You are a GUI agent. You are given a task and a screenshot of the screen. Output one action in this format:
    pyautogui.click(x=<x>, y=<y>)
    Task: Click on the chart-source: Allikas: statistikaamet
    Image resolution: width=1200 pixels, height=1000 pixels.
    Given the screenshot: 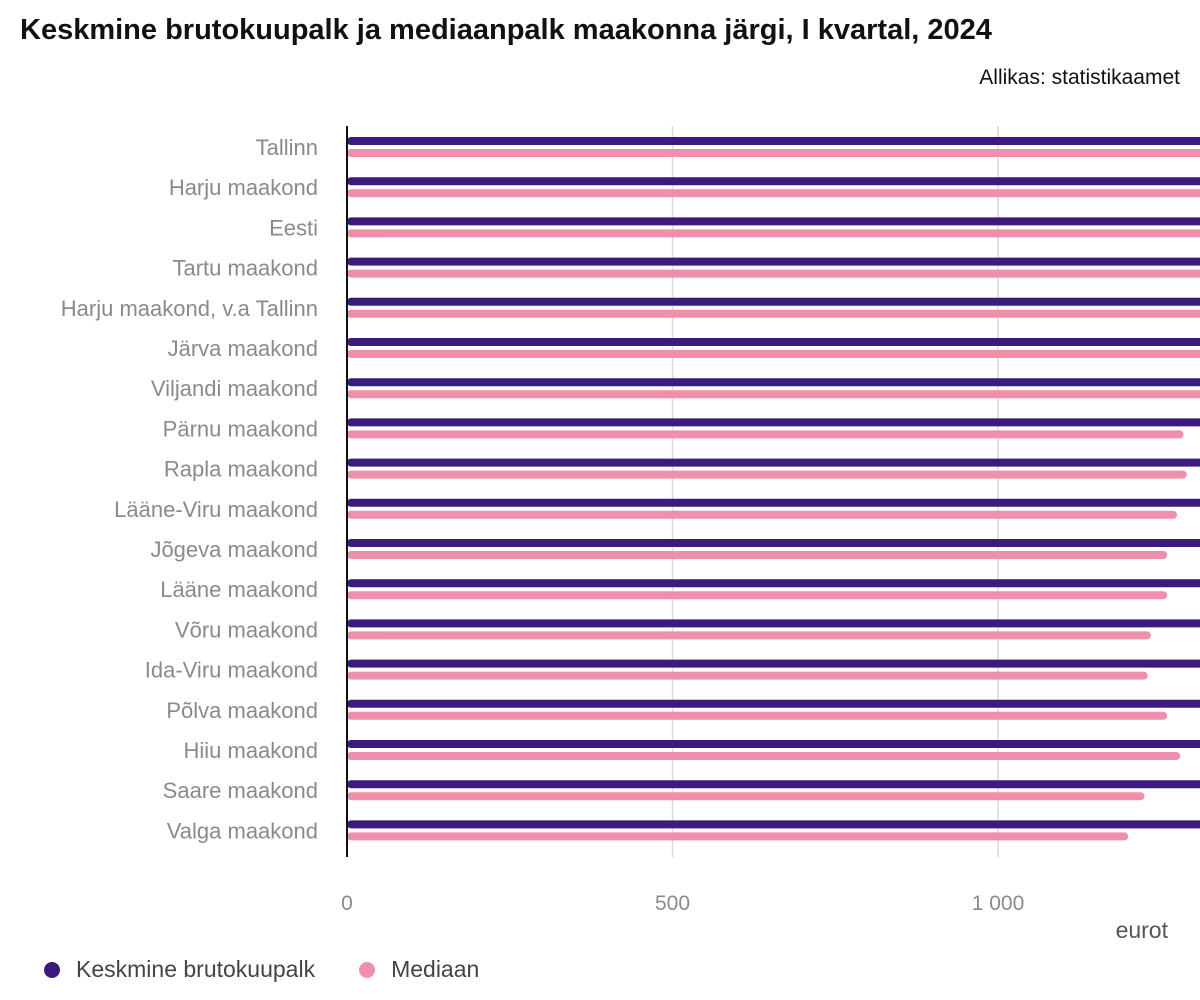 What is the action you would take?
    pyautogui.click(x=1079, y=77)
    